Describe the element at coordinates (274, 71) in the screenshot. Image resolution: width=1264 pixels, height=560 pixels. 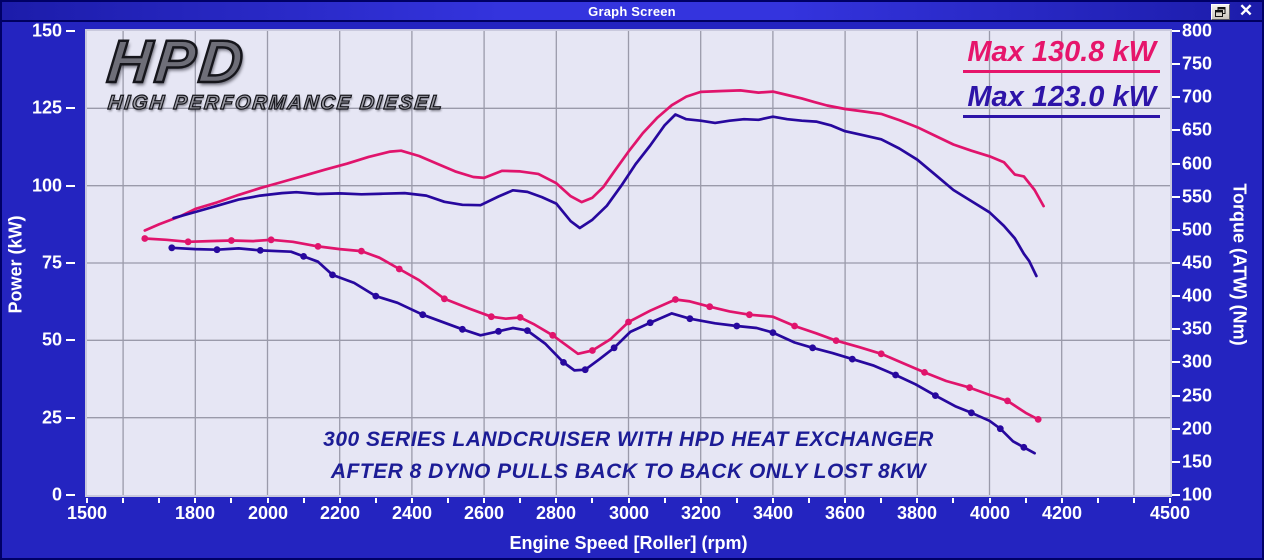
I see `hpd-logo: HPD HIGH PERFORMANCE DIESEL` at that location.